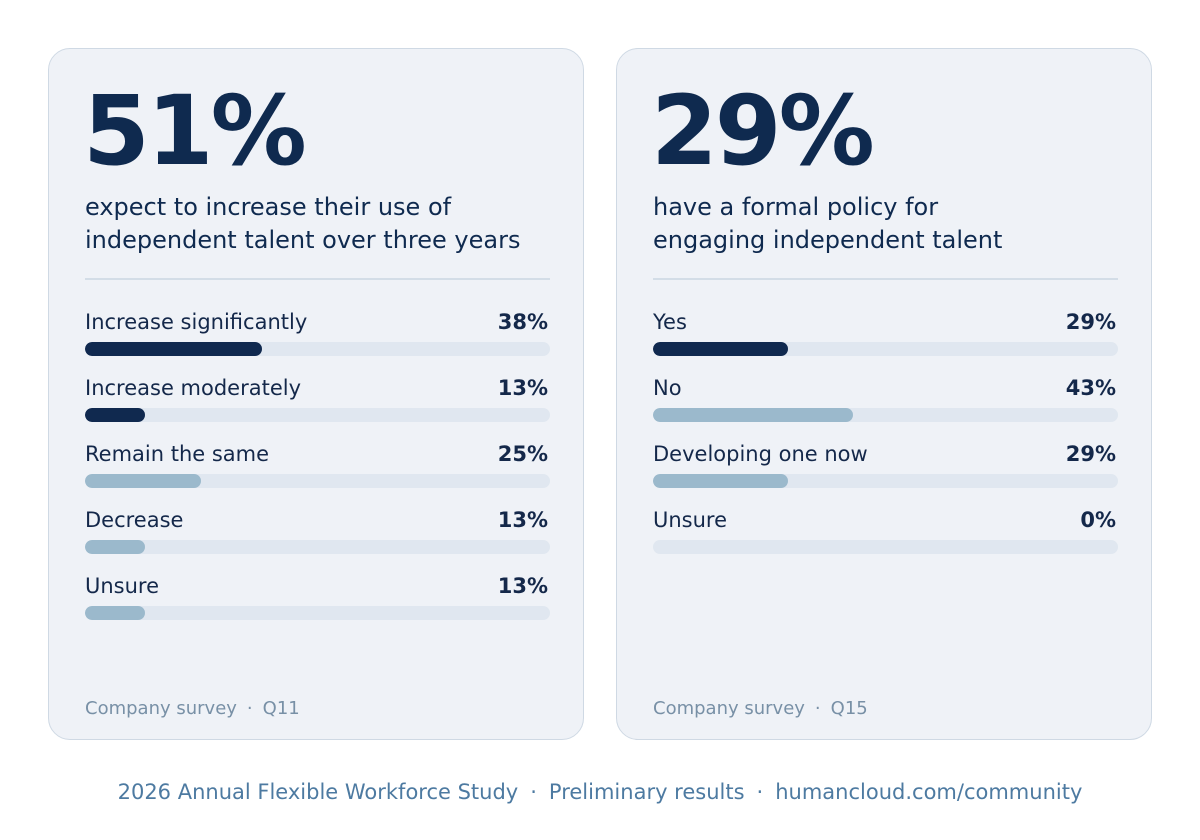 Image resolution: width=1200 pixels, height=840 pixels. I want to click on footer-study: 2026 Annual Flexible Workforce Study, so click(318, 792).